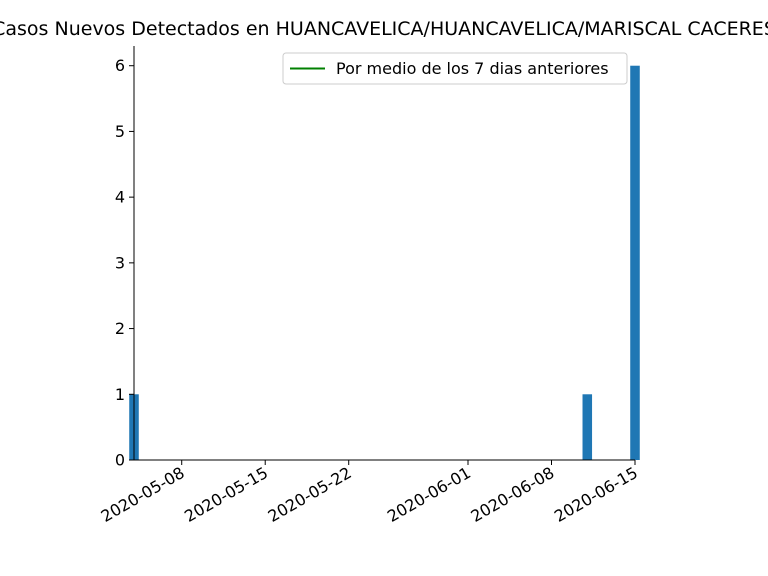 The width and height of the screenshot is (768, 576). I want to click on x-tick-label-2020-05-22: 2020-05-22, so click(310, 494).